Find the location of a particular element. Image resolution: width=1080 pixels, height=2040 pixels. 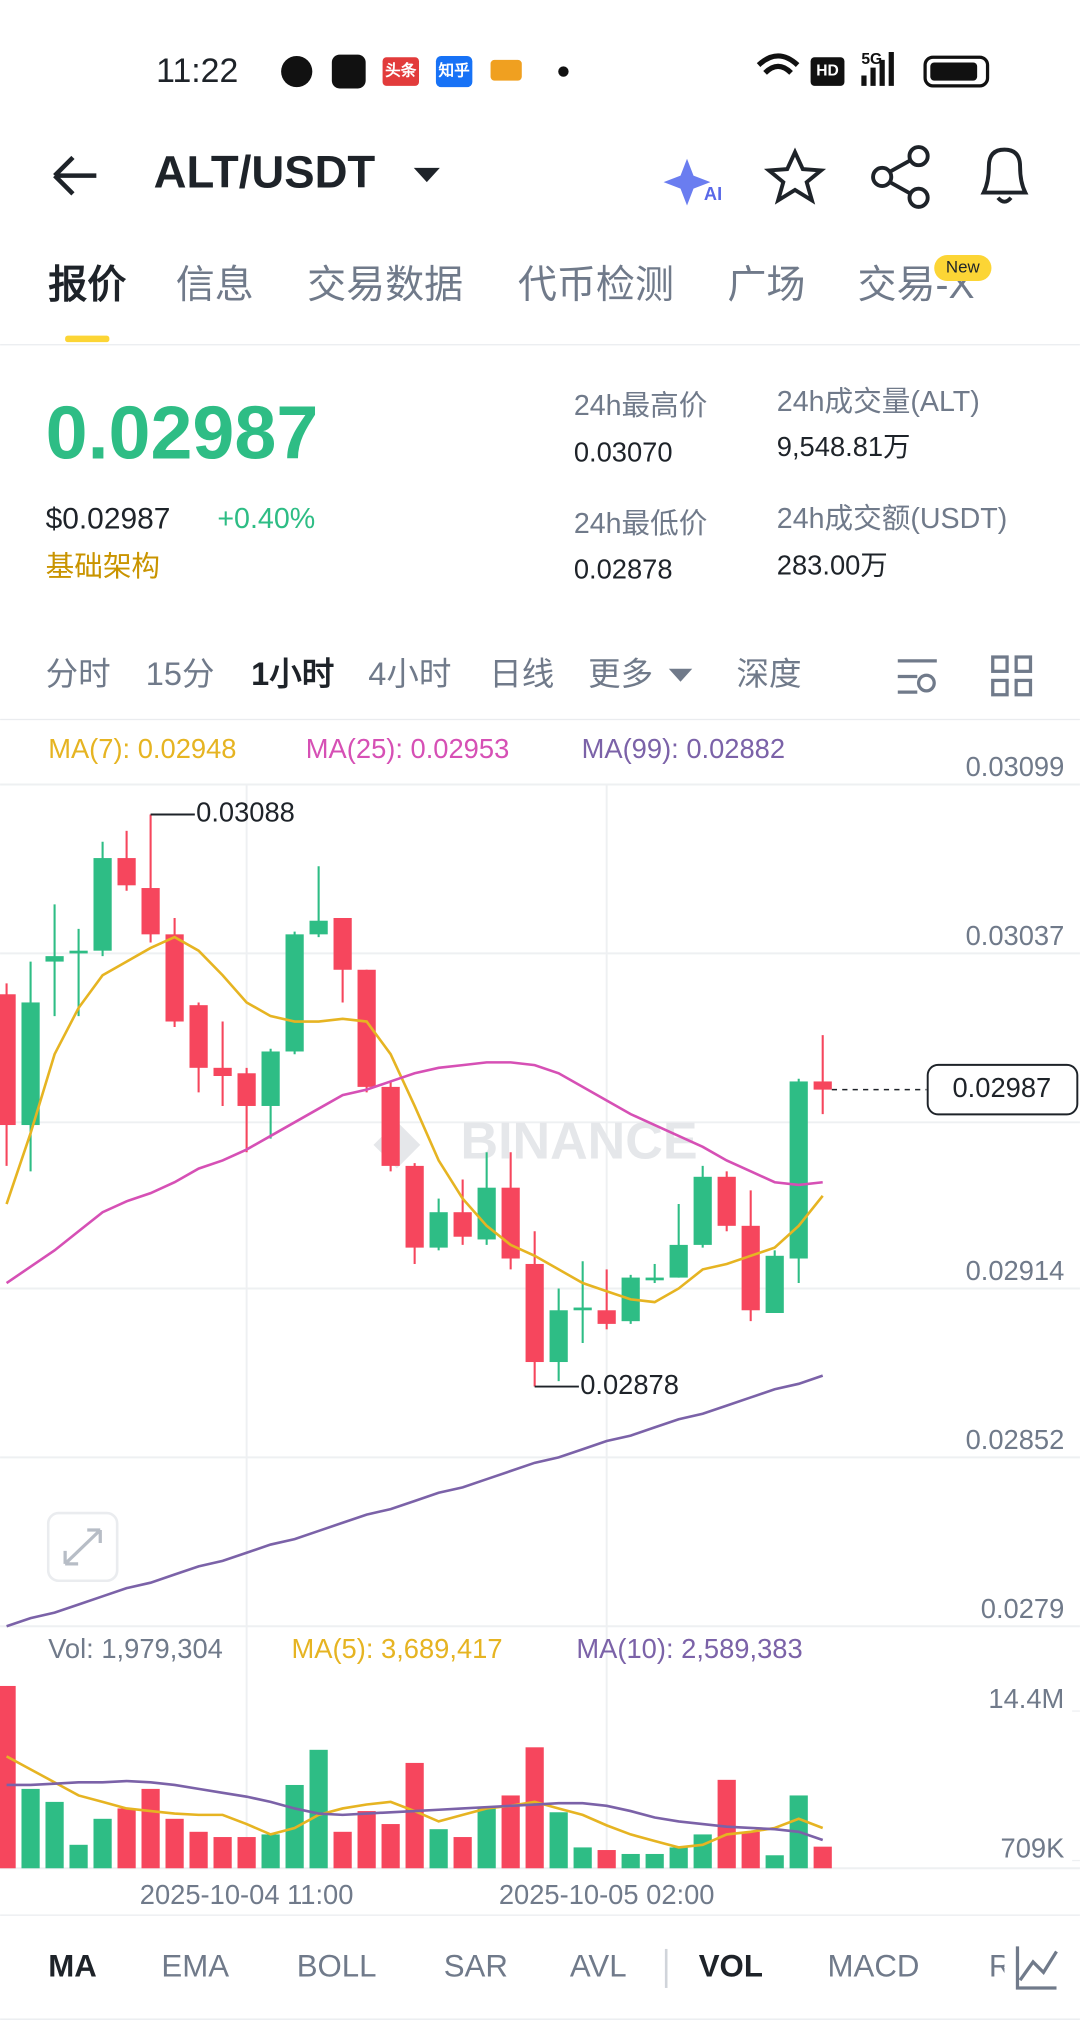

tab: 代币检测 is located at coordinates (596, 285).